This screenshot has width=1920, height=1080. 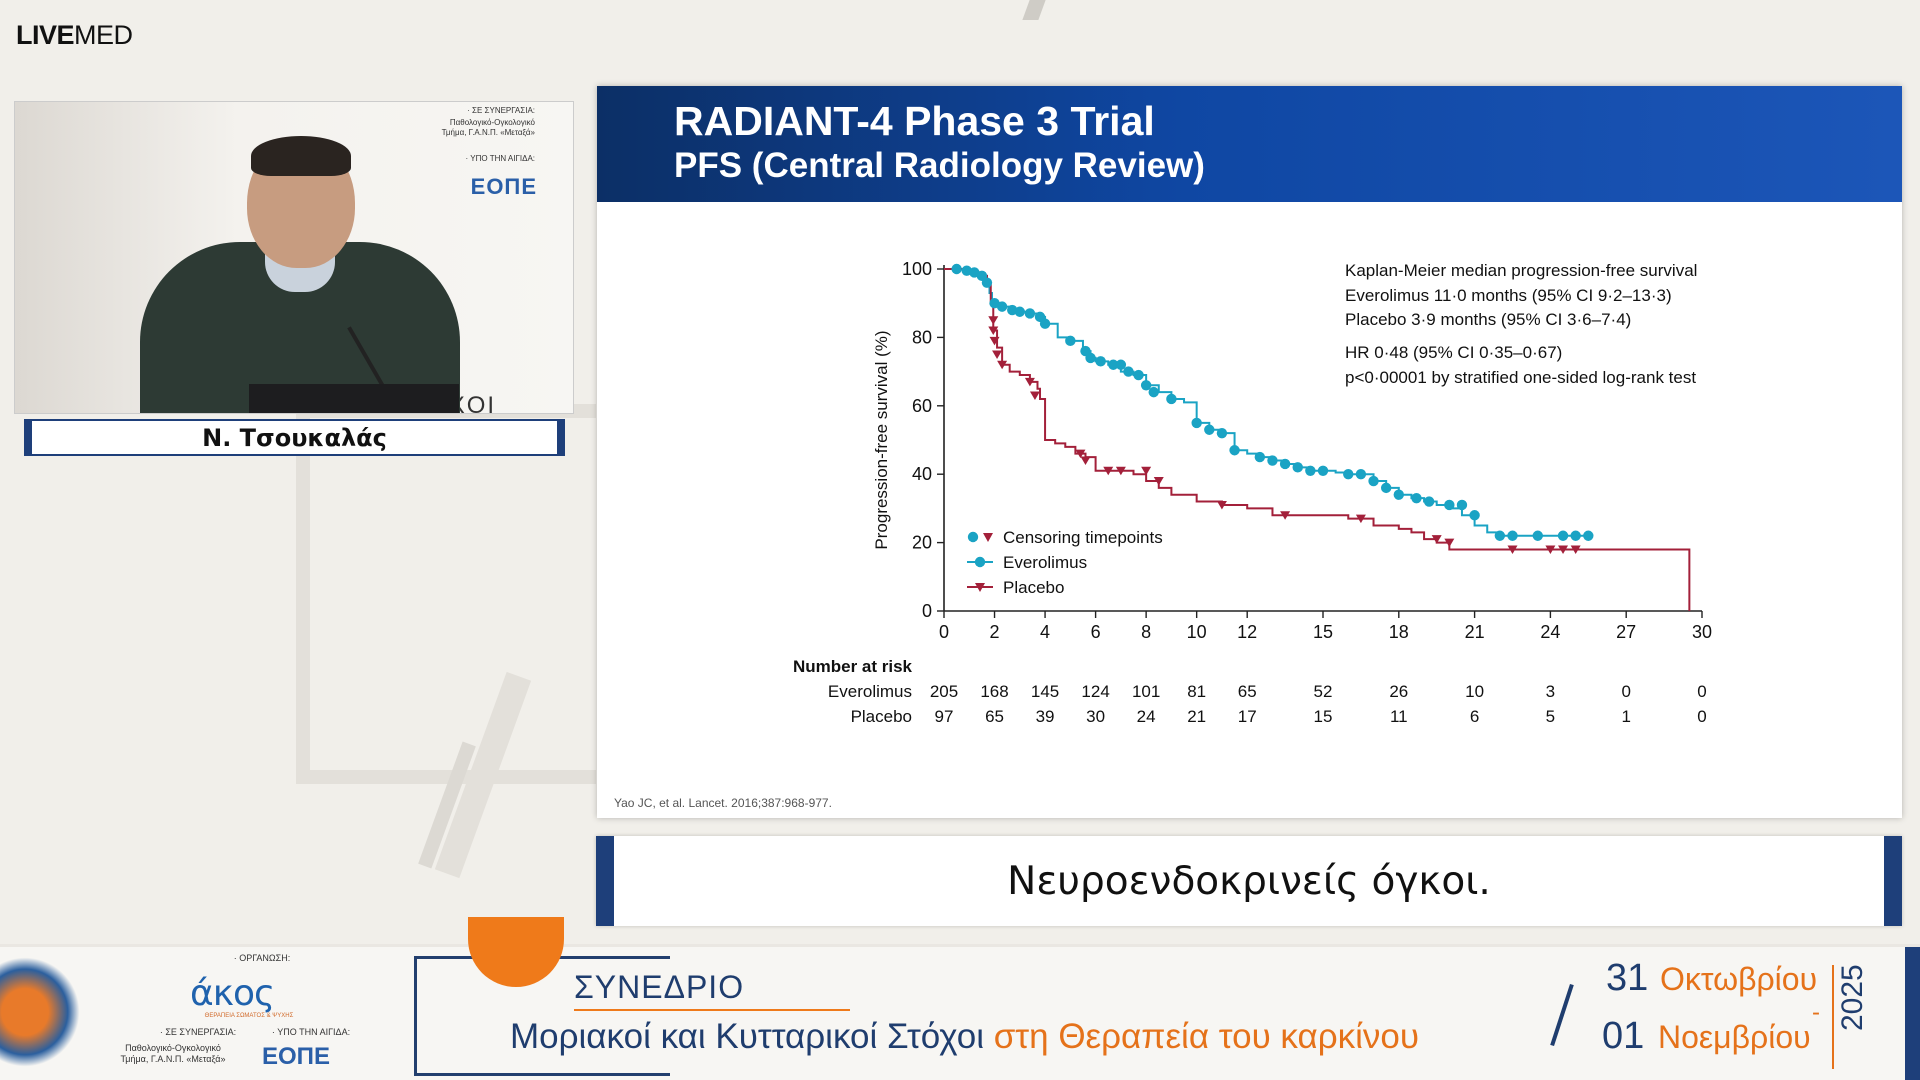 I want to click on conference-underline, so click(x=712, y=1010).